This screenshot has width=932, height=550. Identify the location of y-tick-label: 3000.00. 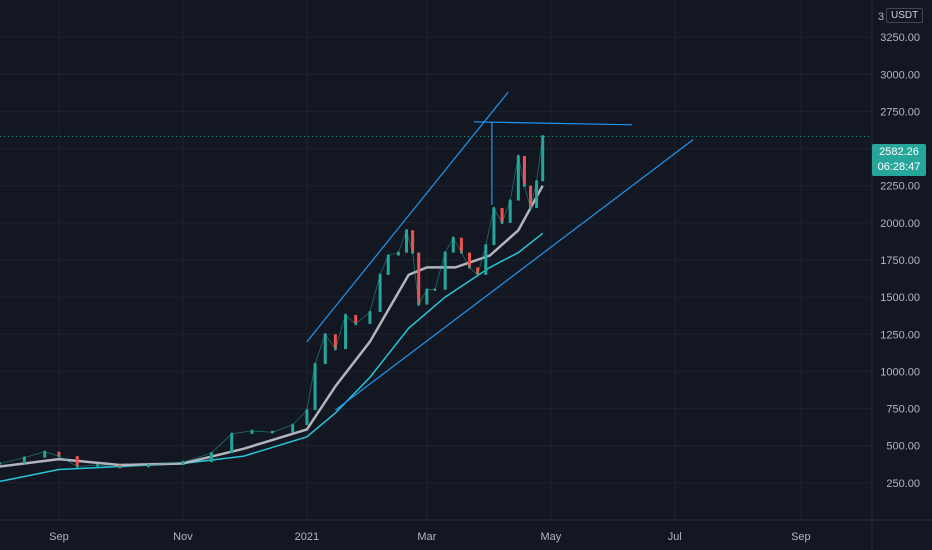
(900, 75).